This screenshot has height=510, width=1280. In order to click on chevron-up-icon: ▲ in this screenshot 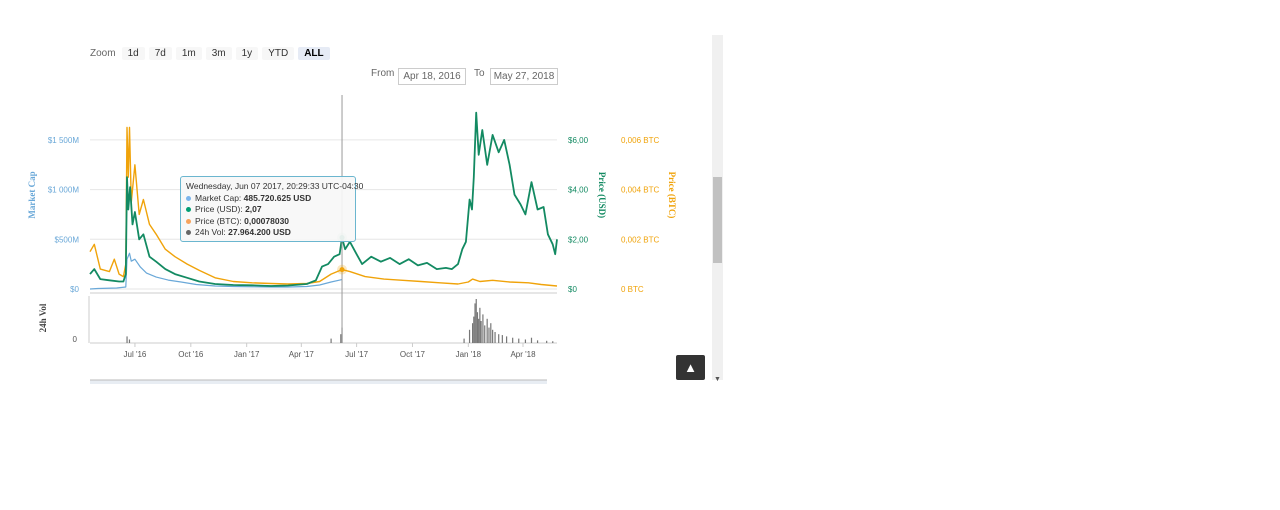, I will do `click(690, 367)`.